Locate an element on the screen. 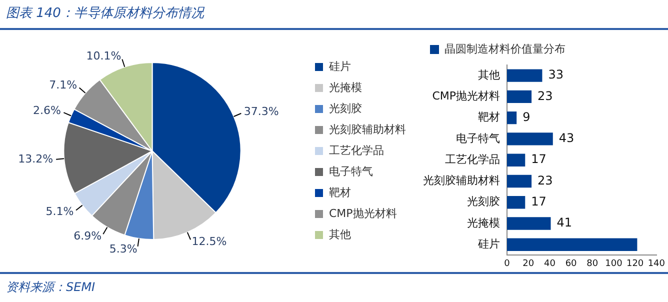  y-tick-label: 光掩模 is located at coordinates (483, 223).